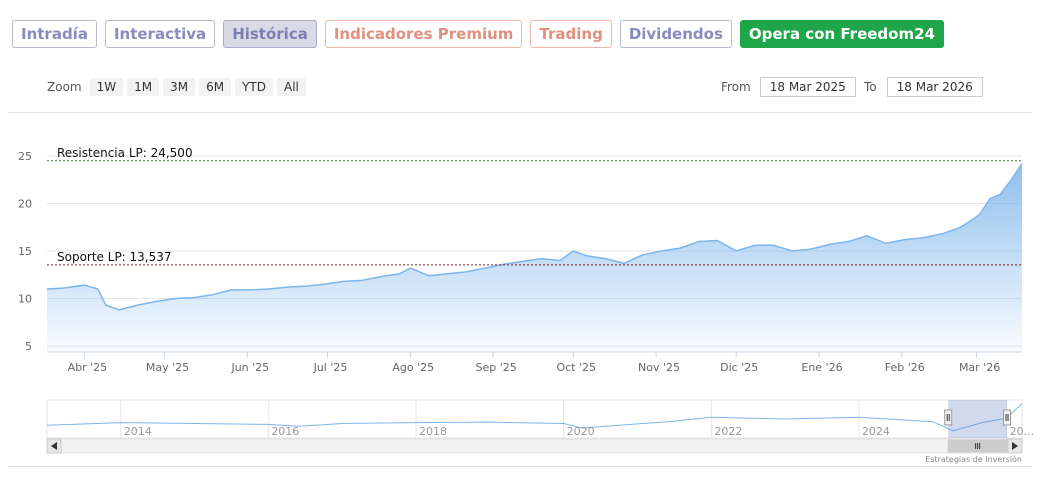 The width and height of the screenshot is (1042, 477). I want to click on x-tick-label: Sep '25, so click(495, 367).